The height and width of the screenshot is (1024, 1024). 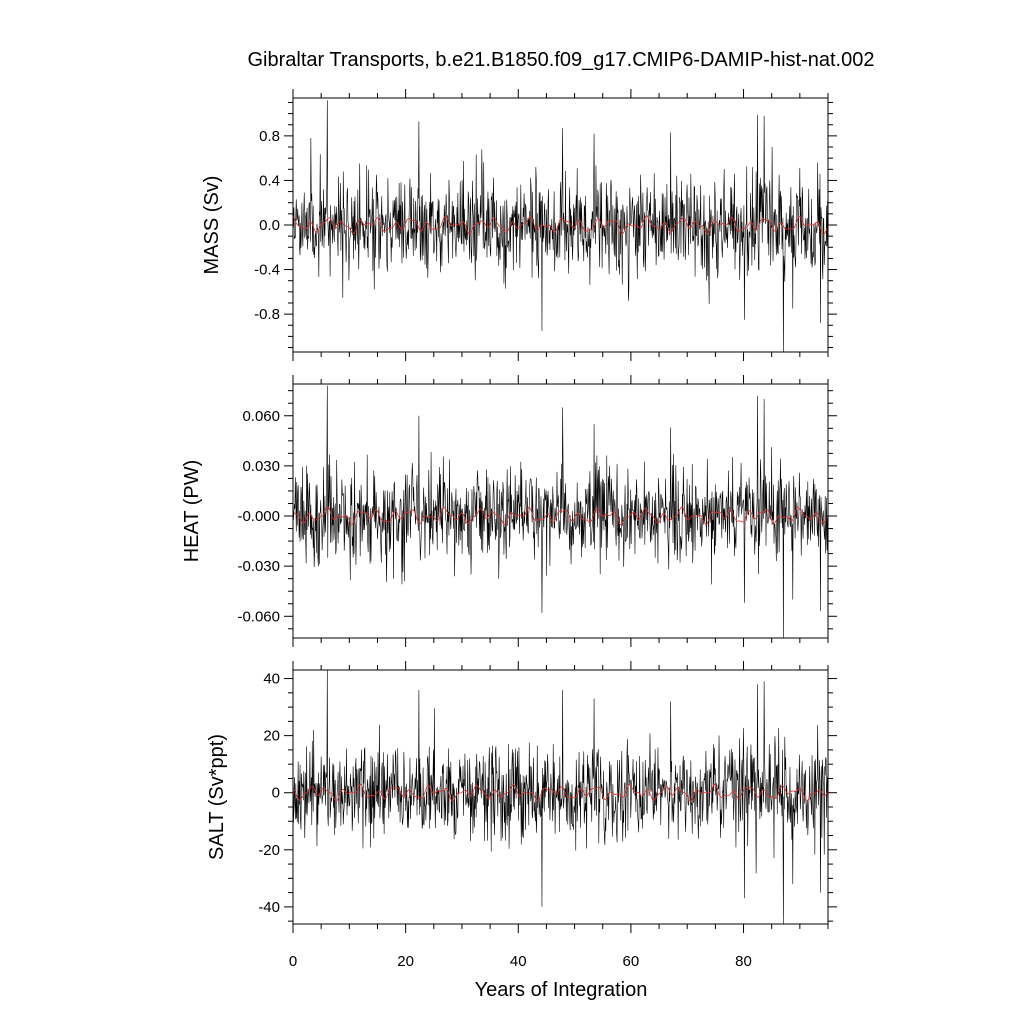 What do you see at coordinates (269, 225) in the screenshot?
I see `y-tick-label-mass: 0.0` at bounding box center [269, 225].